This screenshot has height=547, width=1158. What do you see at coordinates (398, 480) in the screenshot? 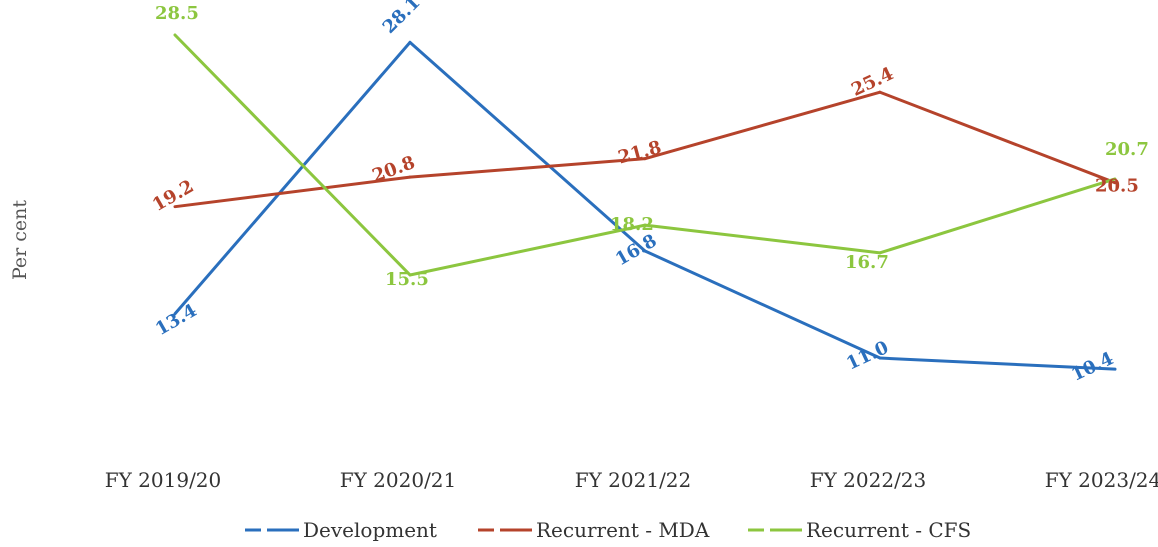
I see `x-tick-label: FY 2020/21` at bounding box center [398, 480].